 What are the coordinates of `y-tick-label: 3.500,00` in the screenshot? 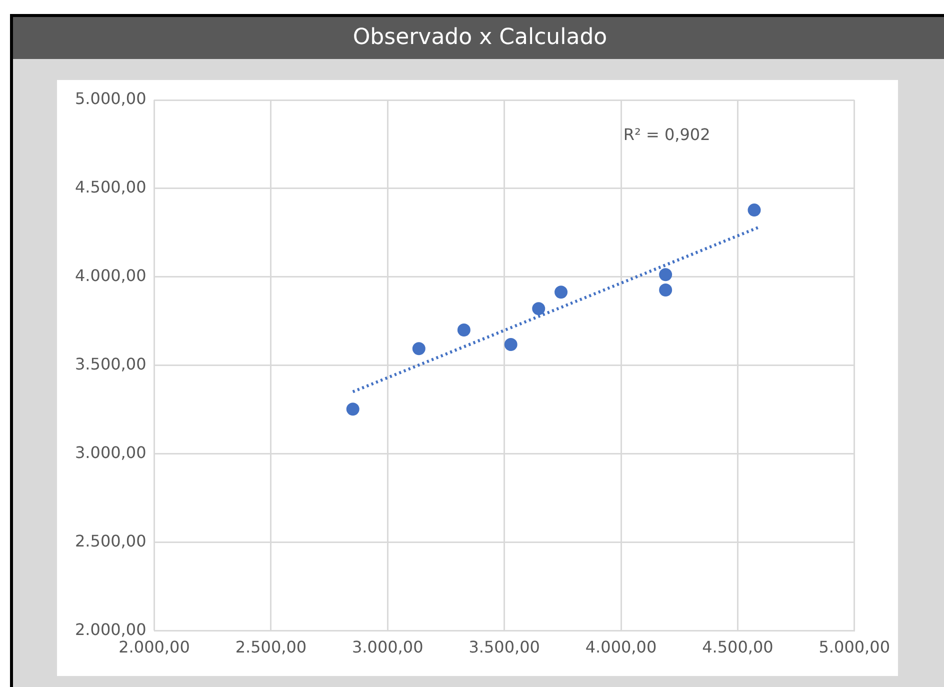 It's located at (110, 364).